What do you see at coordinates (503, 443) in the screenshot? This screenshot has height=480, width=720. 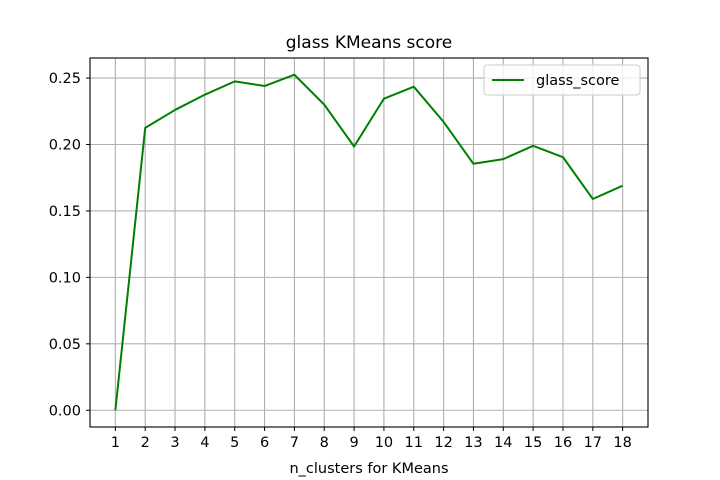 I see `x-tick-label: 14` at bounding box center [503, 443].